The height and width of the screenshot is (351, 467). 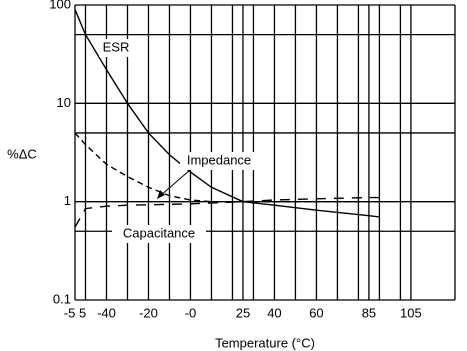 What do you see at coordinates (75, 312) in the screenshot?
I see `x-tick-label: -5 5` at bounding box center [75, 312].